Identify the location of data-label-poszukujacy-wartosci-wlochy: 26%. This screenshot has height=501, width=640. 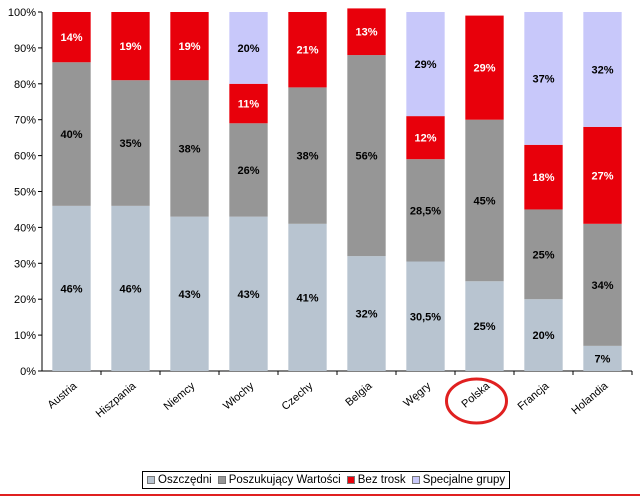
(248, 171).